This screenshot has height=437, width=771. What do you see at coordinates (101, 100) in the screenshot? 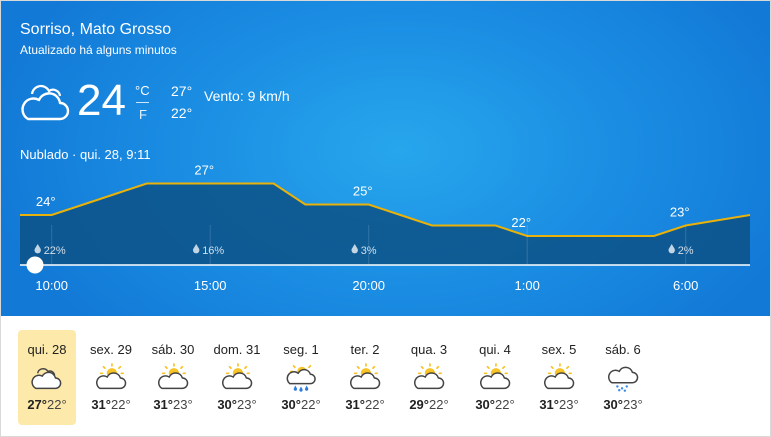
I see `current-temperature: 24` at bounding box center [101, 100].